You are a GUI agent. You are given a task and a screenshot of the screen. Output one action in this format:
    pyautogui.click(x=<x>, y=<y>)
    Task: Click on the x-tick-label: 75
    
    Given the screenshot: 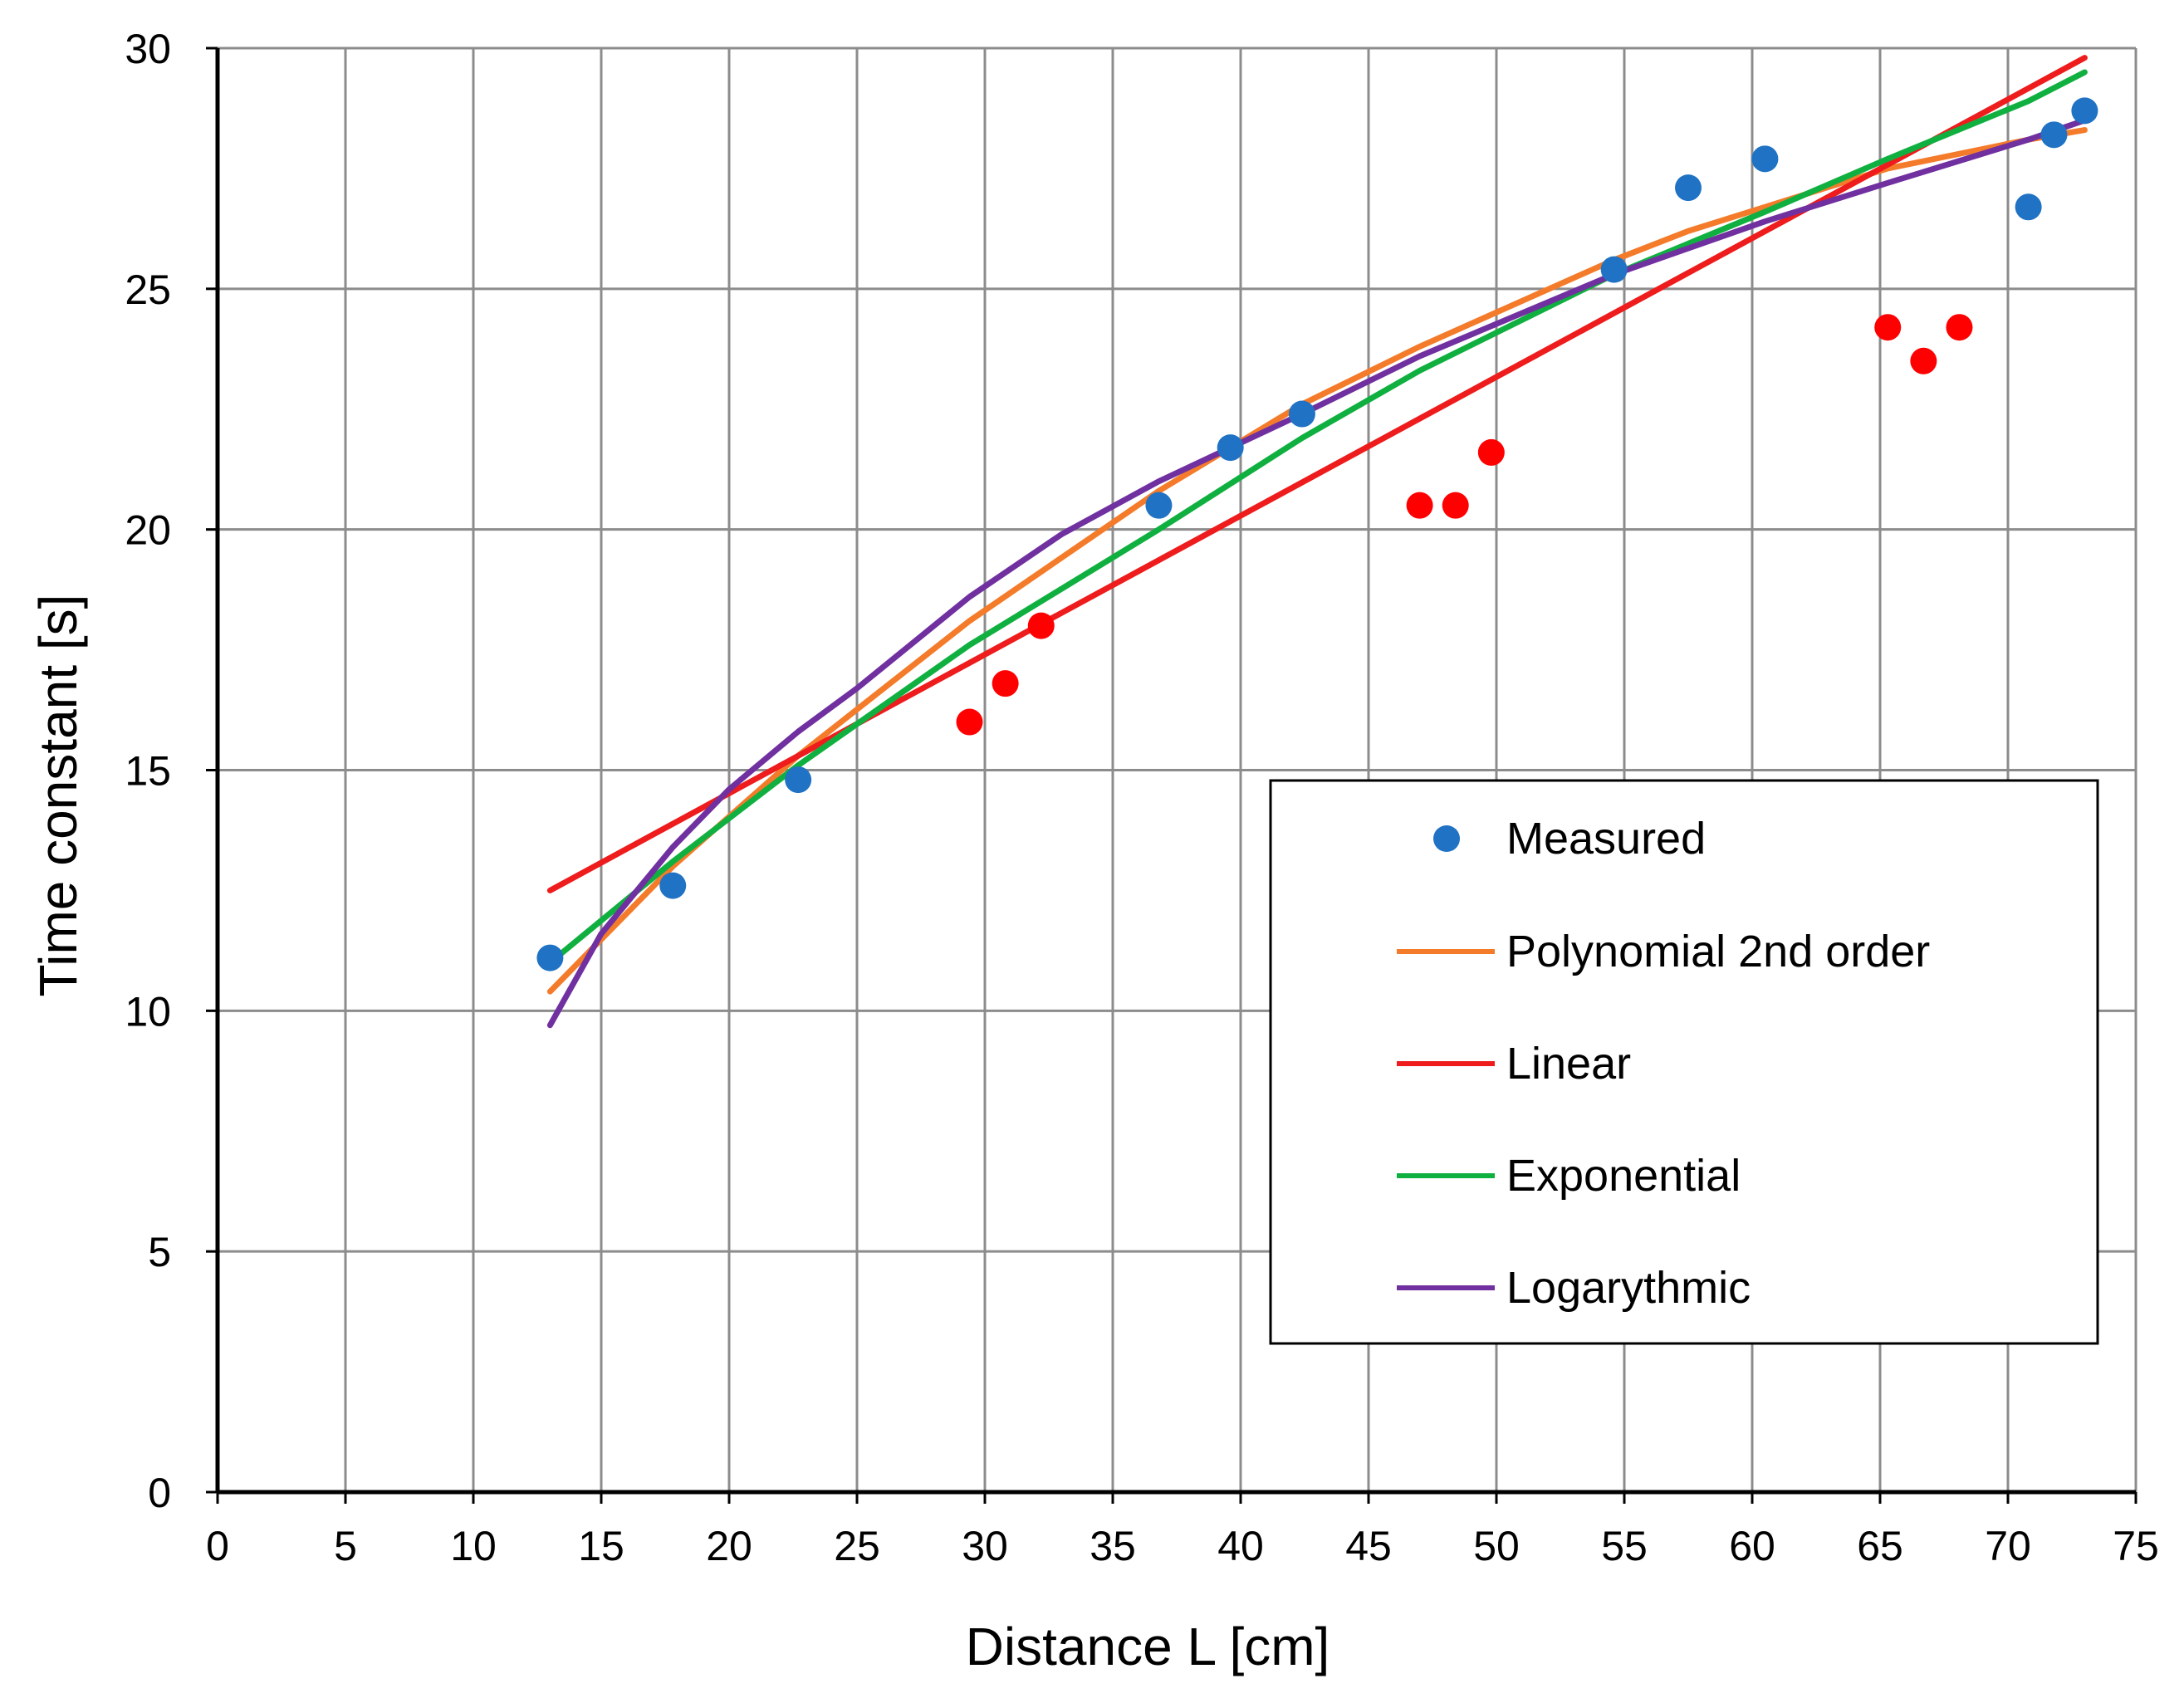 What is the action you would take?
    pyautogui.click(x=2136, y=1546)
    